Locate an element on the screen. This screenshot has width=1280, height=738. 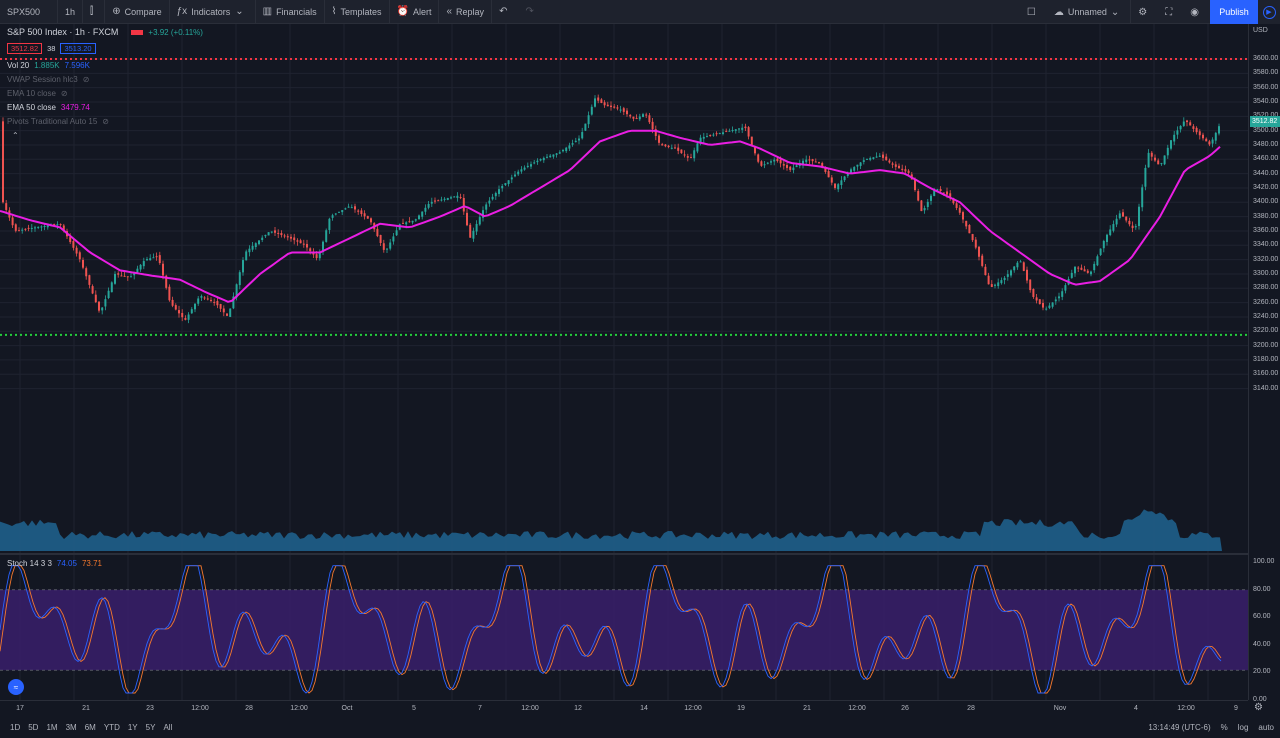
clock: 13:14:49 (UTC-6) is located at coordinates (1179, 727).